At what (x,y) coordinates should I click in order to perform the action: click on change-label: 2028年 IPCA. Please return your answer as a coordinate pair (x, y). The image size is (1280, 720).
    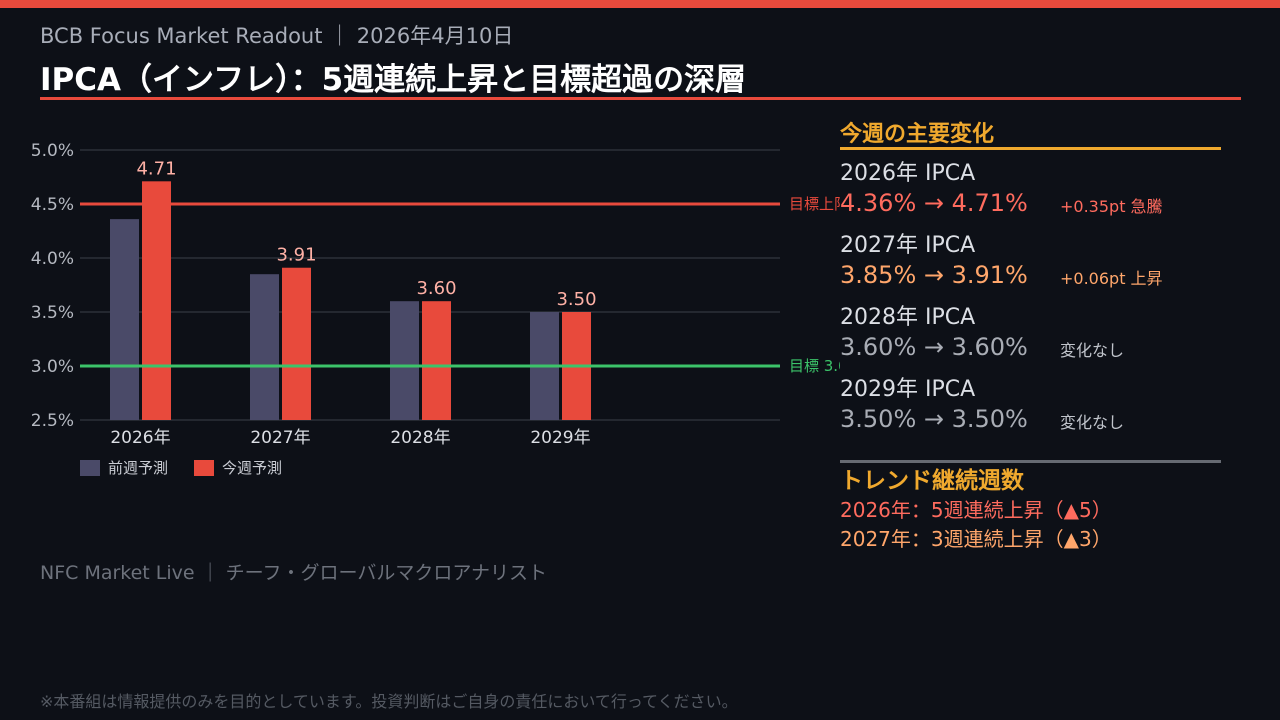
    Looking at the image, I should click on (908, 317).